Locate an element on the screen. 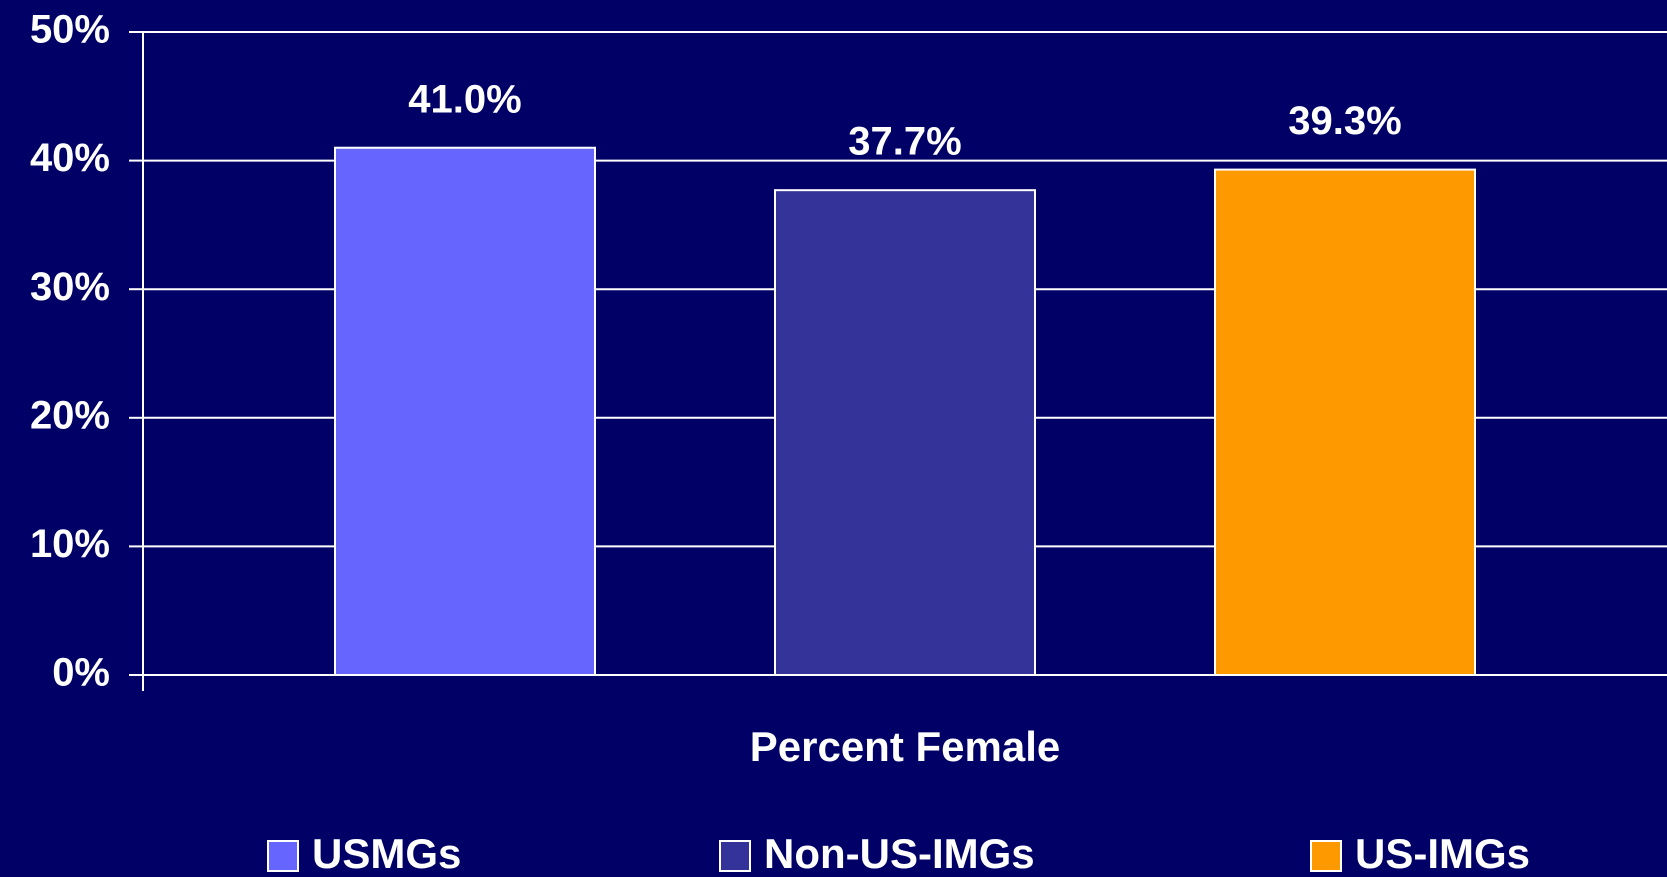  y-tick-label: 0% is located at coordinates (81, 673).